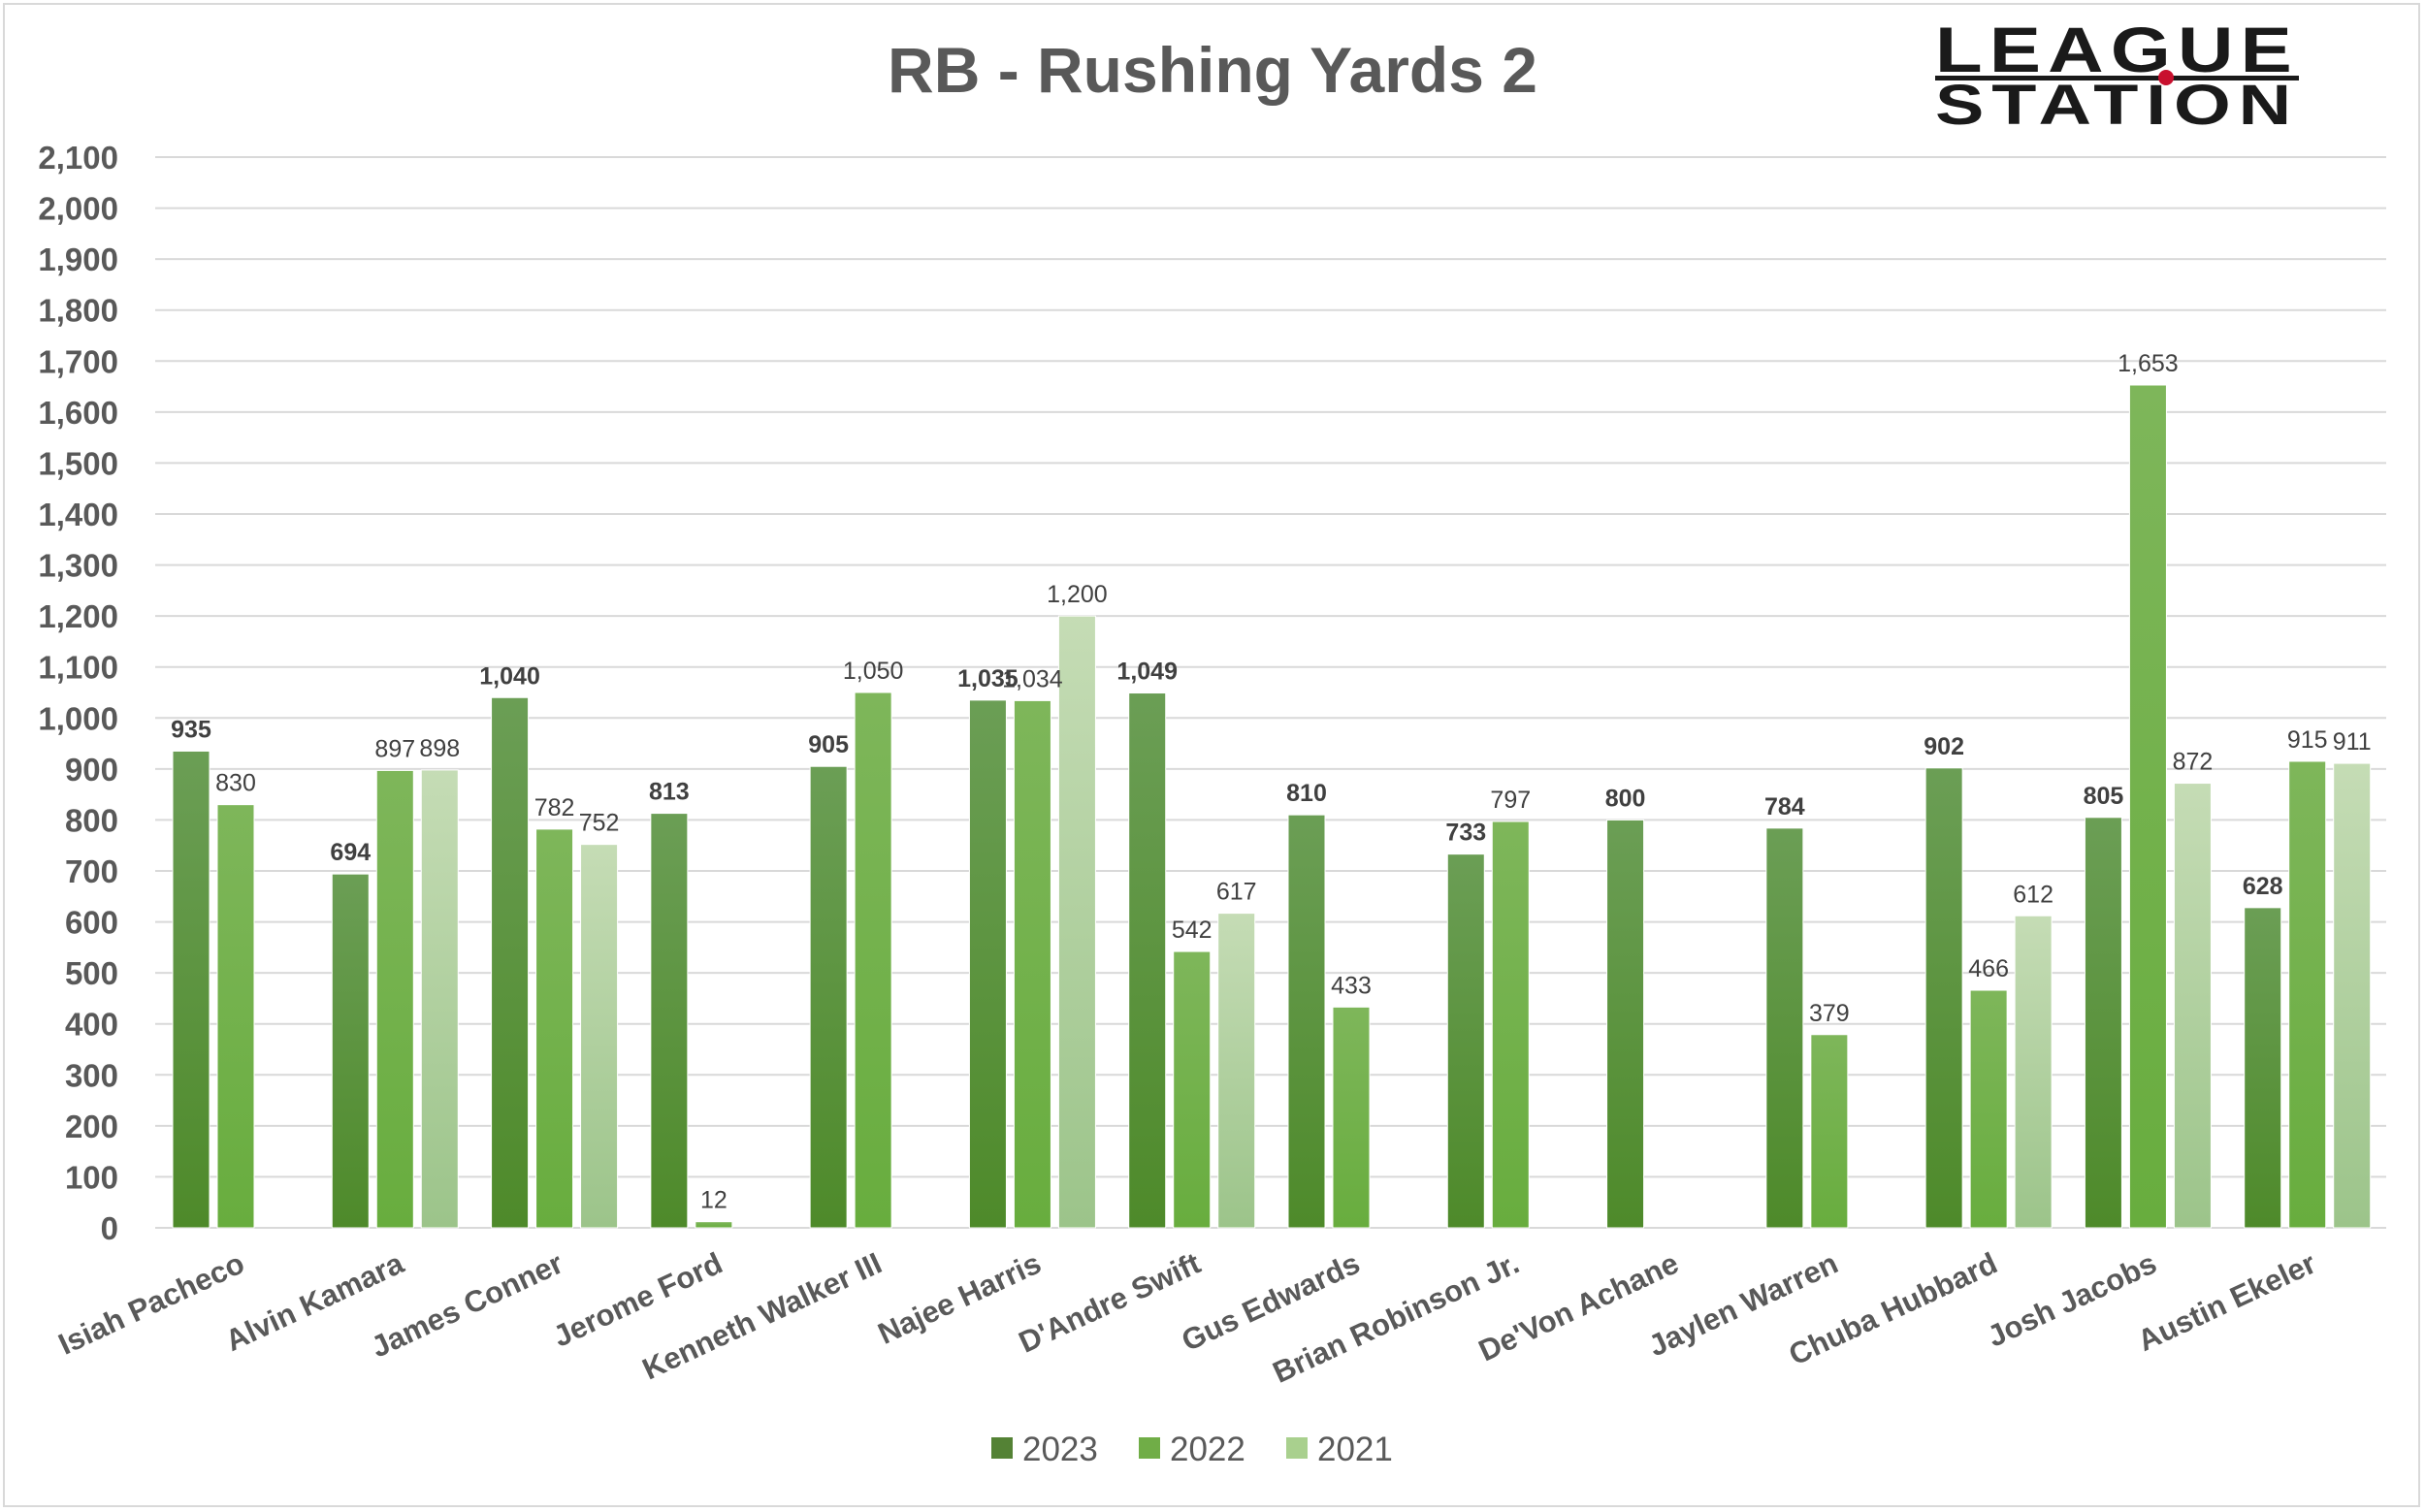 Image resolution: width=2425 pixels, height=1512 pixels. I want to click on data-label-2023: 784, so click(1784, 806).